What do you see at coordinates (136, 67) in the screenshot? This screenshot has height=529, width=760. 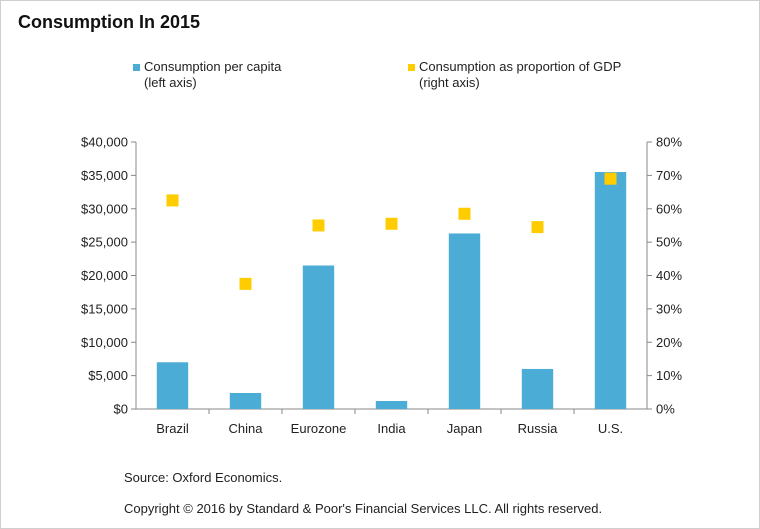 I see `legend-swatch-per-capita` at bounding box center [136, 67].